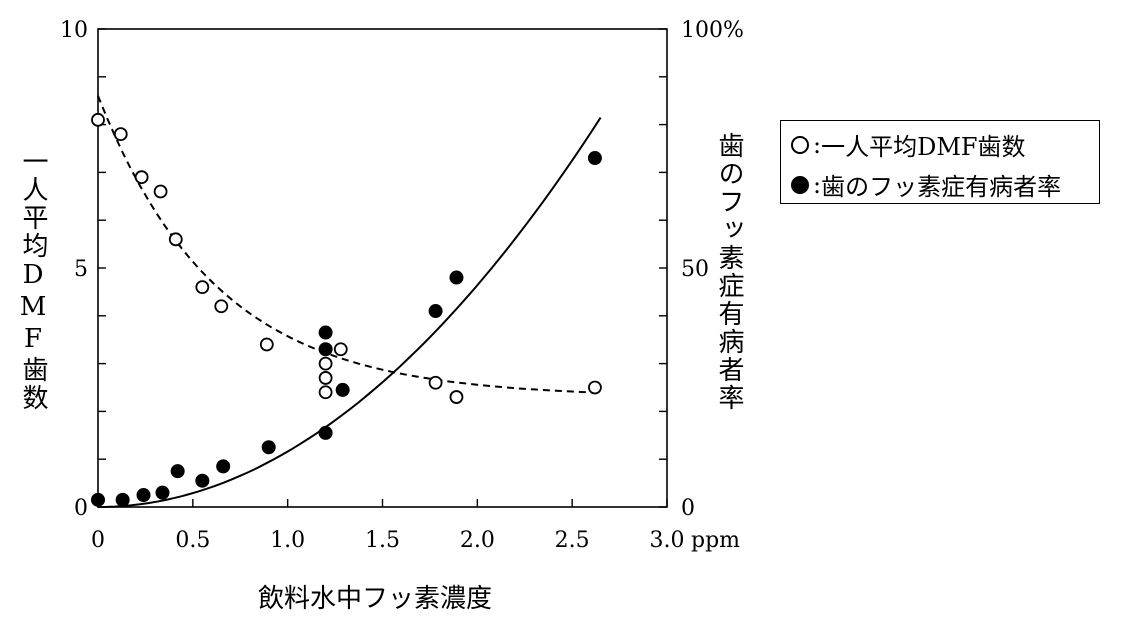 This screenshot has height=626, width=1127. Describe the element at coordinates (667, 540) in the screenshot. I see `x-tick-label: 3.0` at that location.